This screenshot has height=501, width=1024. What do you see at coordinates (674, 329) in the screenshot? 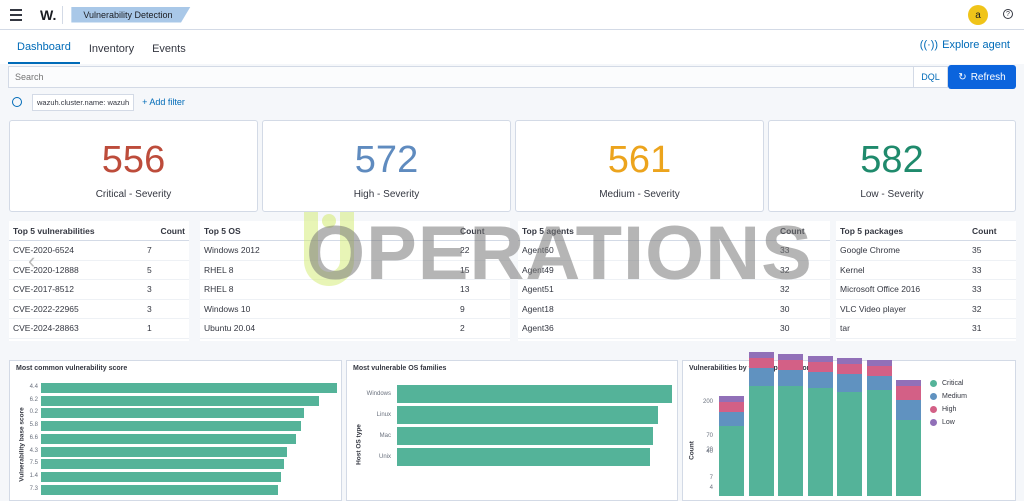
I see `table-row: Agent36 30` at bounding box center [674, 329].